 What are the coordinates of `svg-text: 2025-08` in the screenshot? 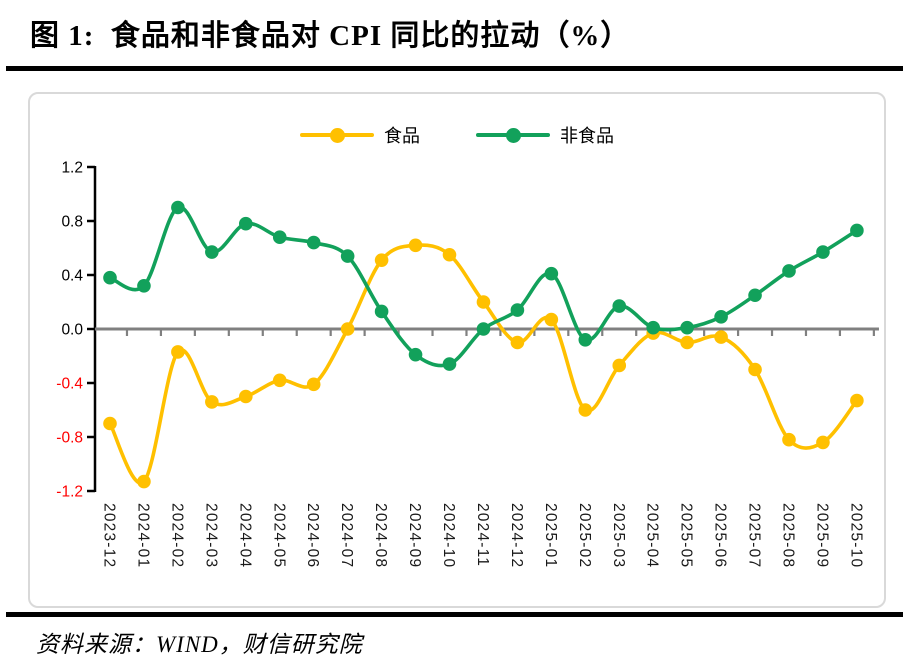 It's located at (788, 535).